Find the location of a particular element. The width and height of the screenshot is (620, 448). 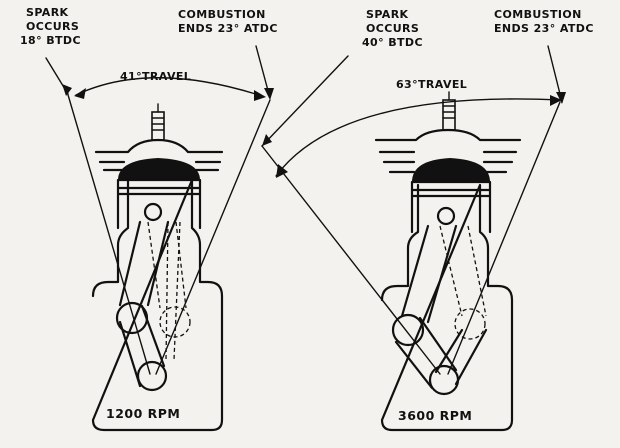

spark-label-right-3: 40° BTDC is located at coordinates (392, 42).